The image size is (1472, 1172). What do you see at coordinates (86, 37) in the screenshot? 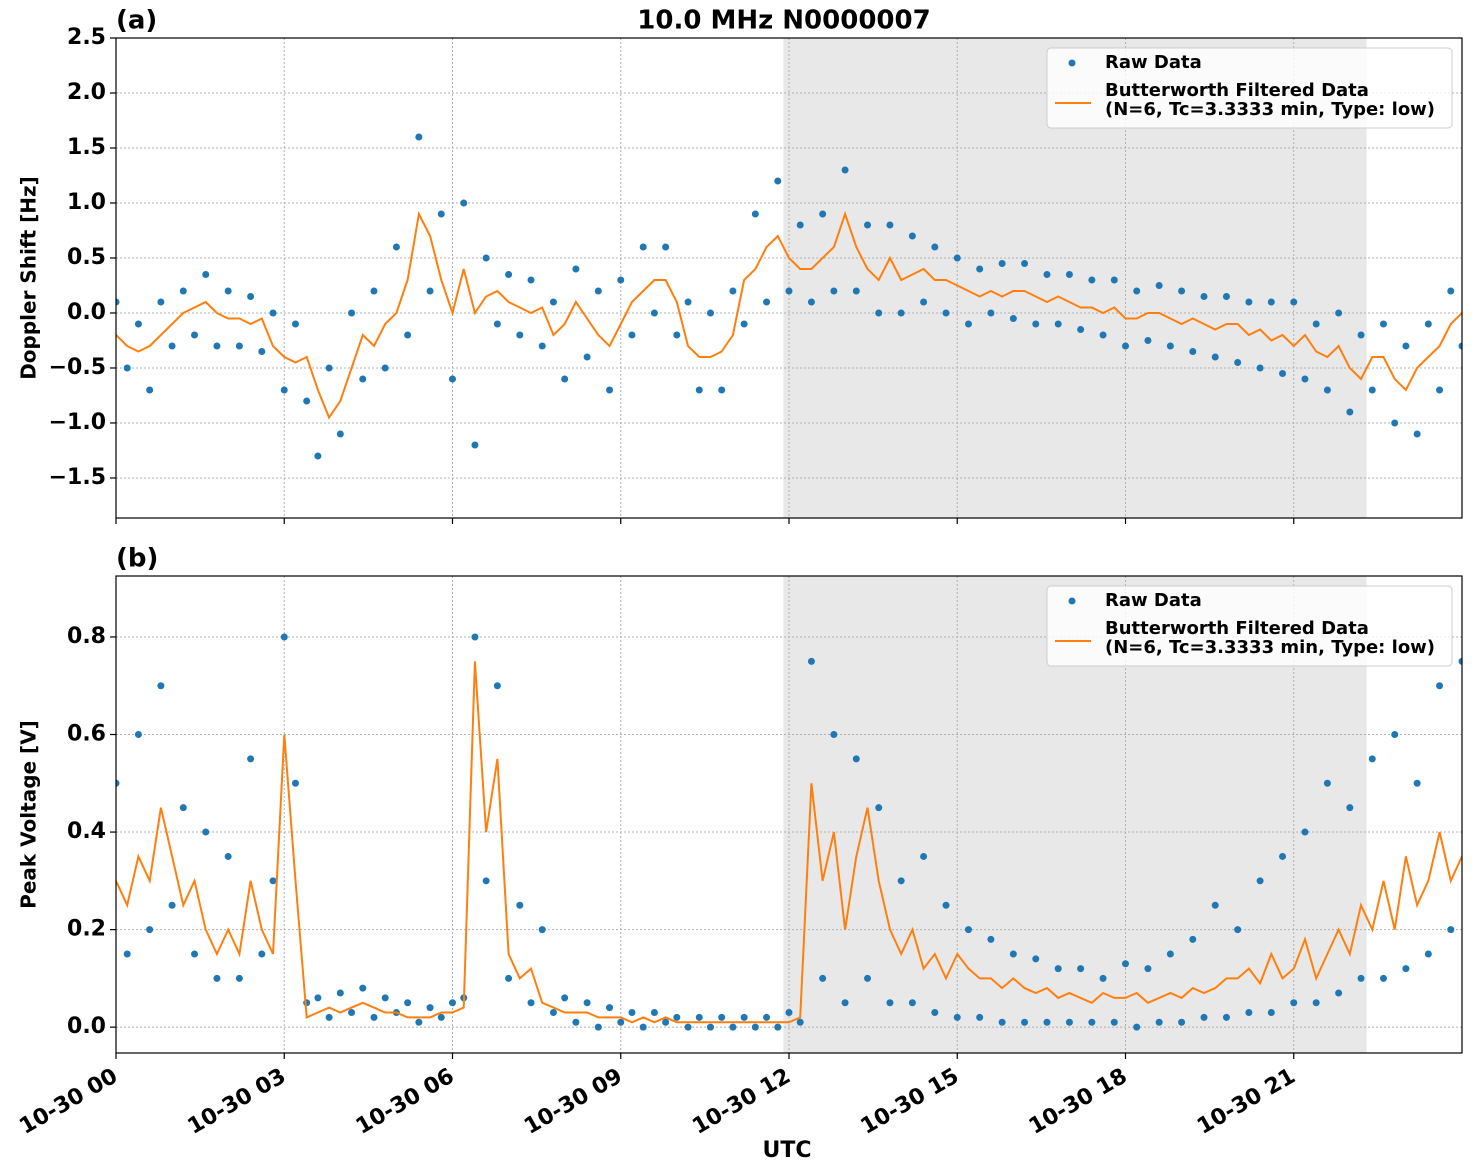
I see `y-tick-label: 2.5` at bounding box center [86, 37].